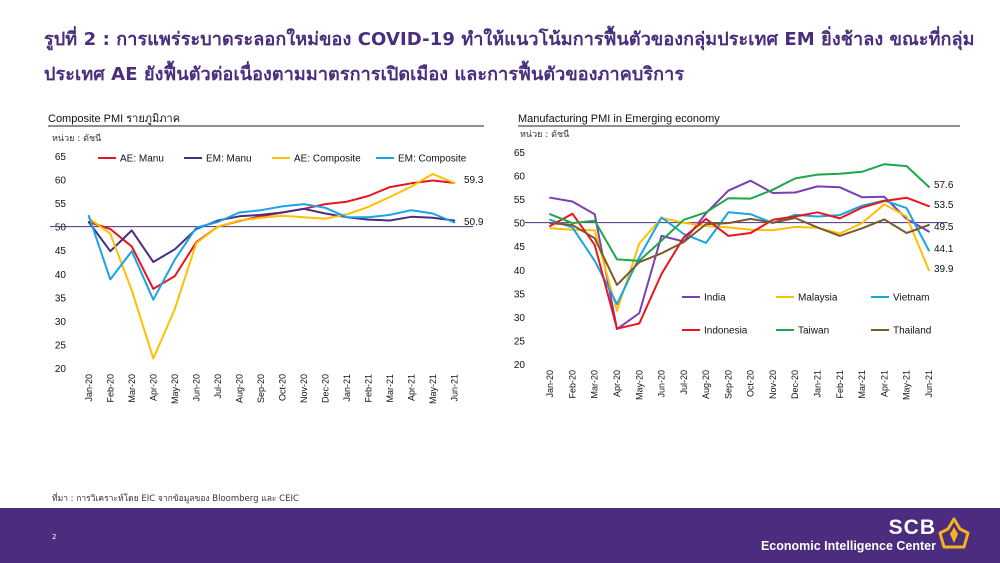 The width and height of the screenshot is (1000, 563). Describe the element at coordinates (818, 298) in the screenshot. I see `legend-entry: Malaysia` at that location.